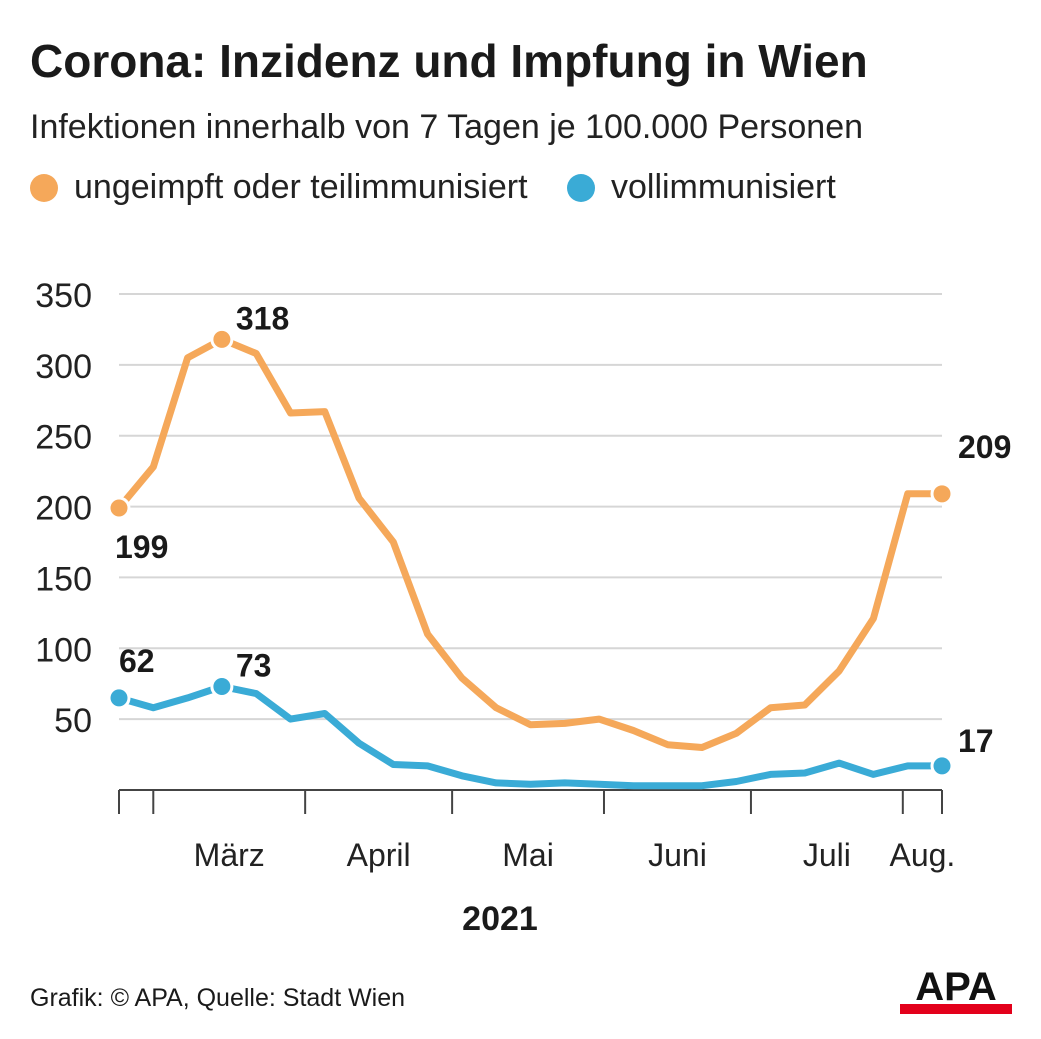 Image resolution: width=1041 pixels, height=1039 pixels. I want to click on legend-item-unvaccinated: ungeimpft oder teilimmunisiert, so click(279, 187).